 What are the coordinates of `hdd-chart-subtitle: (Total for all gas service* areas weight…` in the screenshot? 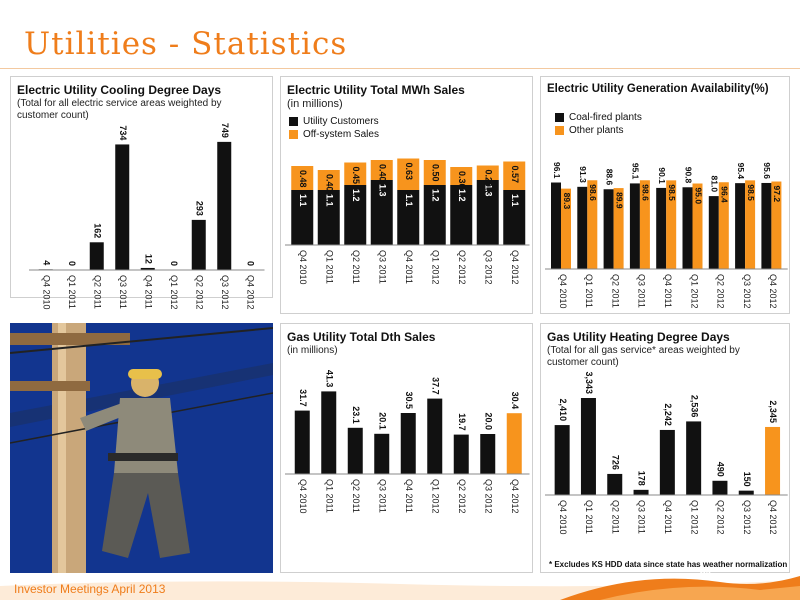 It's located at (643, 356).